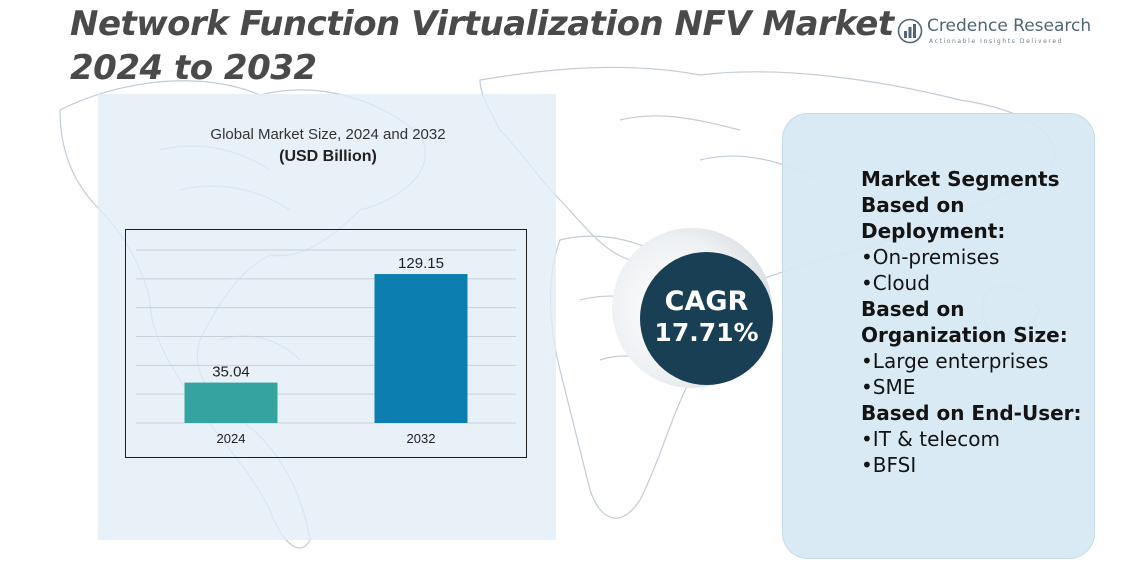 Image resolution: width=1148 pixels, height=577 pixels. I want to click on logo-tagline: Actionable Insights Delivered, so click(996, 41).